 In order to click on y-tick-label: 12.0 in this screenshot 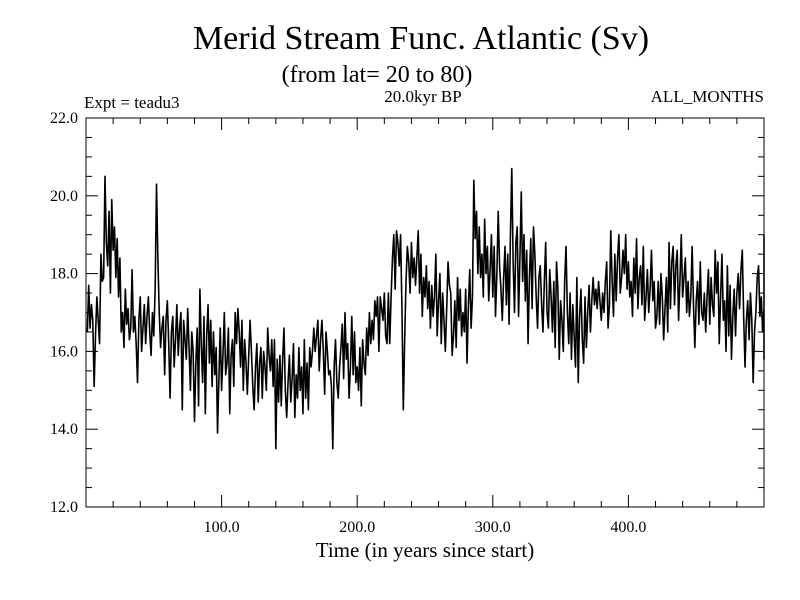, I will do `click(64, 507)`.